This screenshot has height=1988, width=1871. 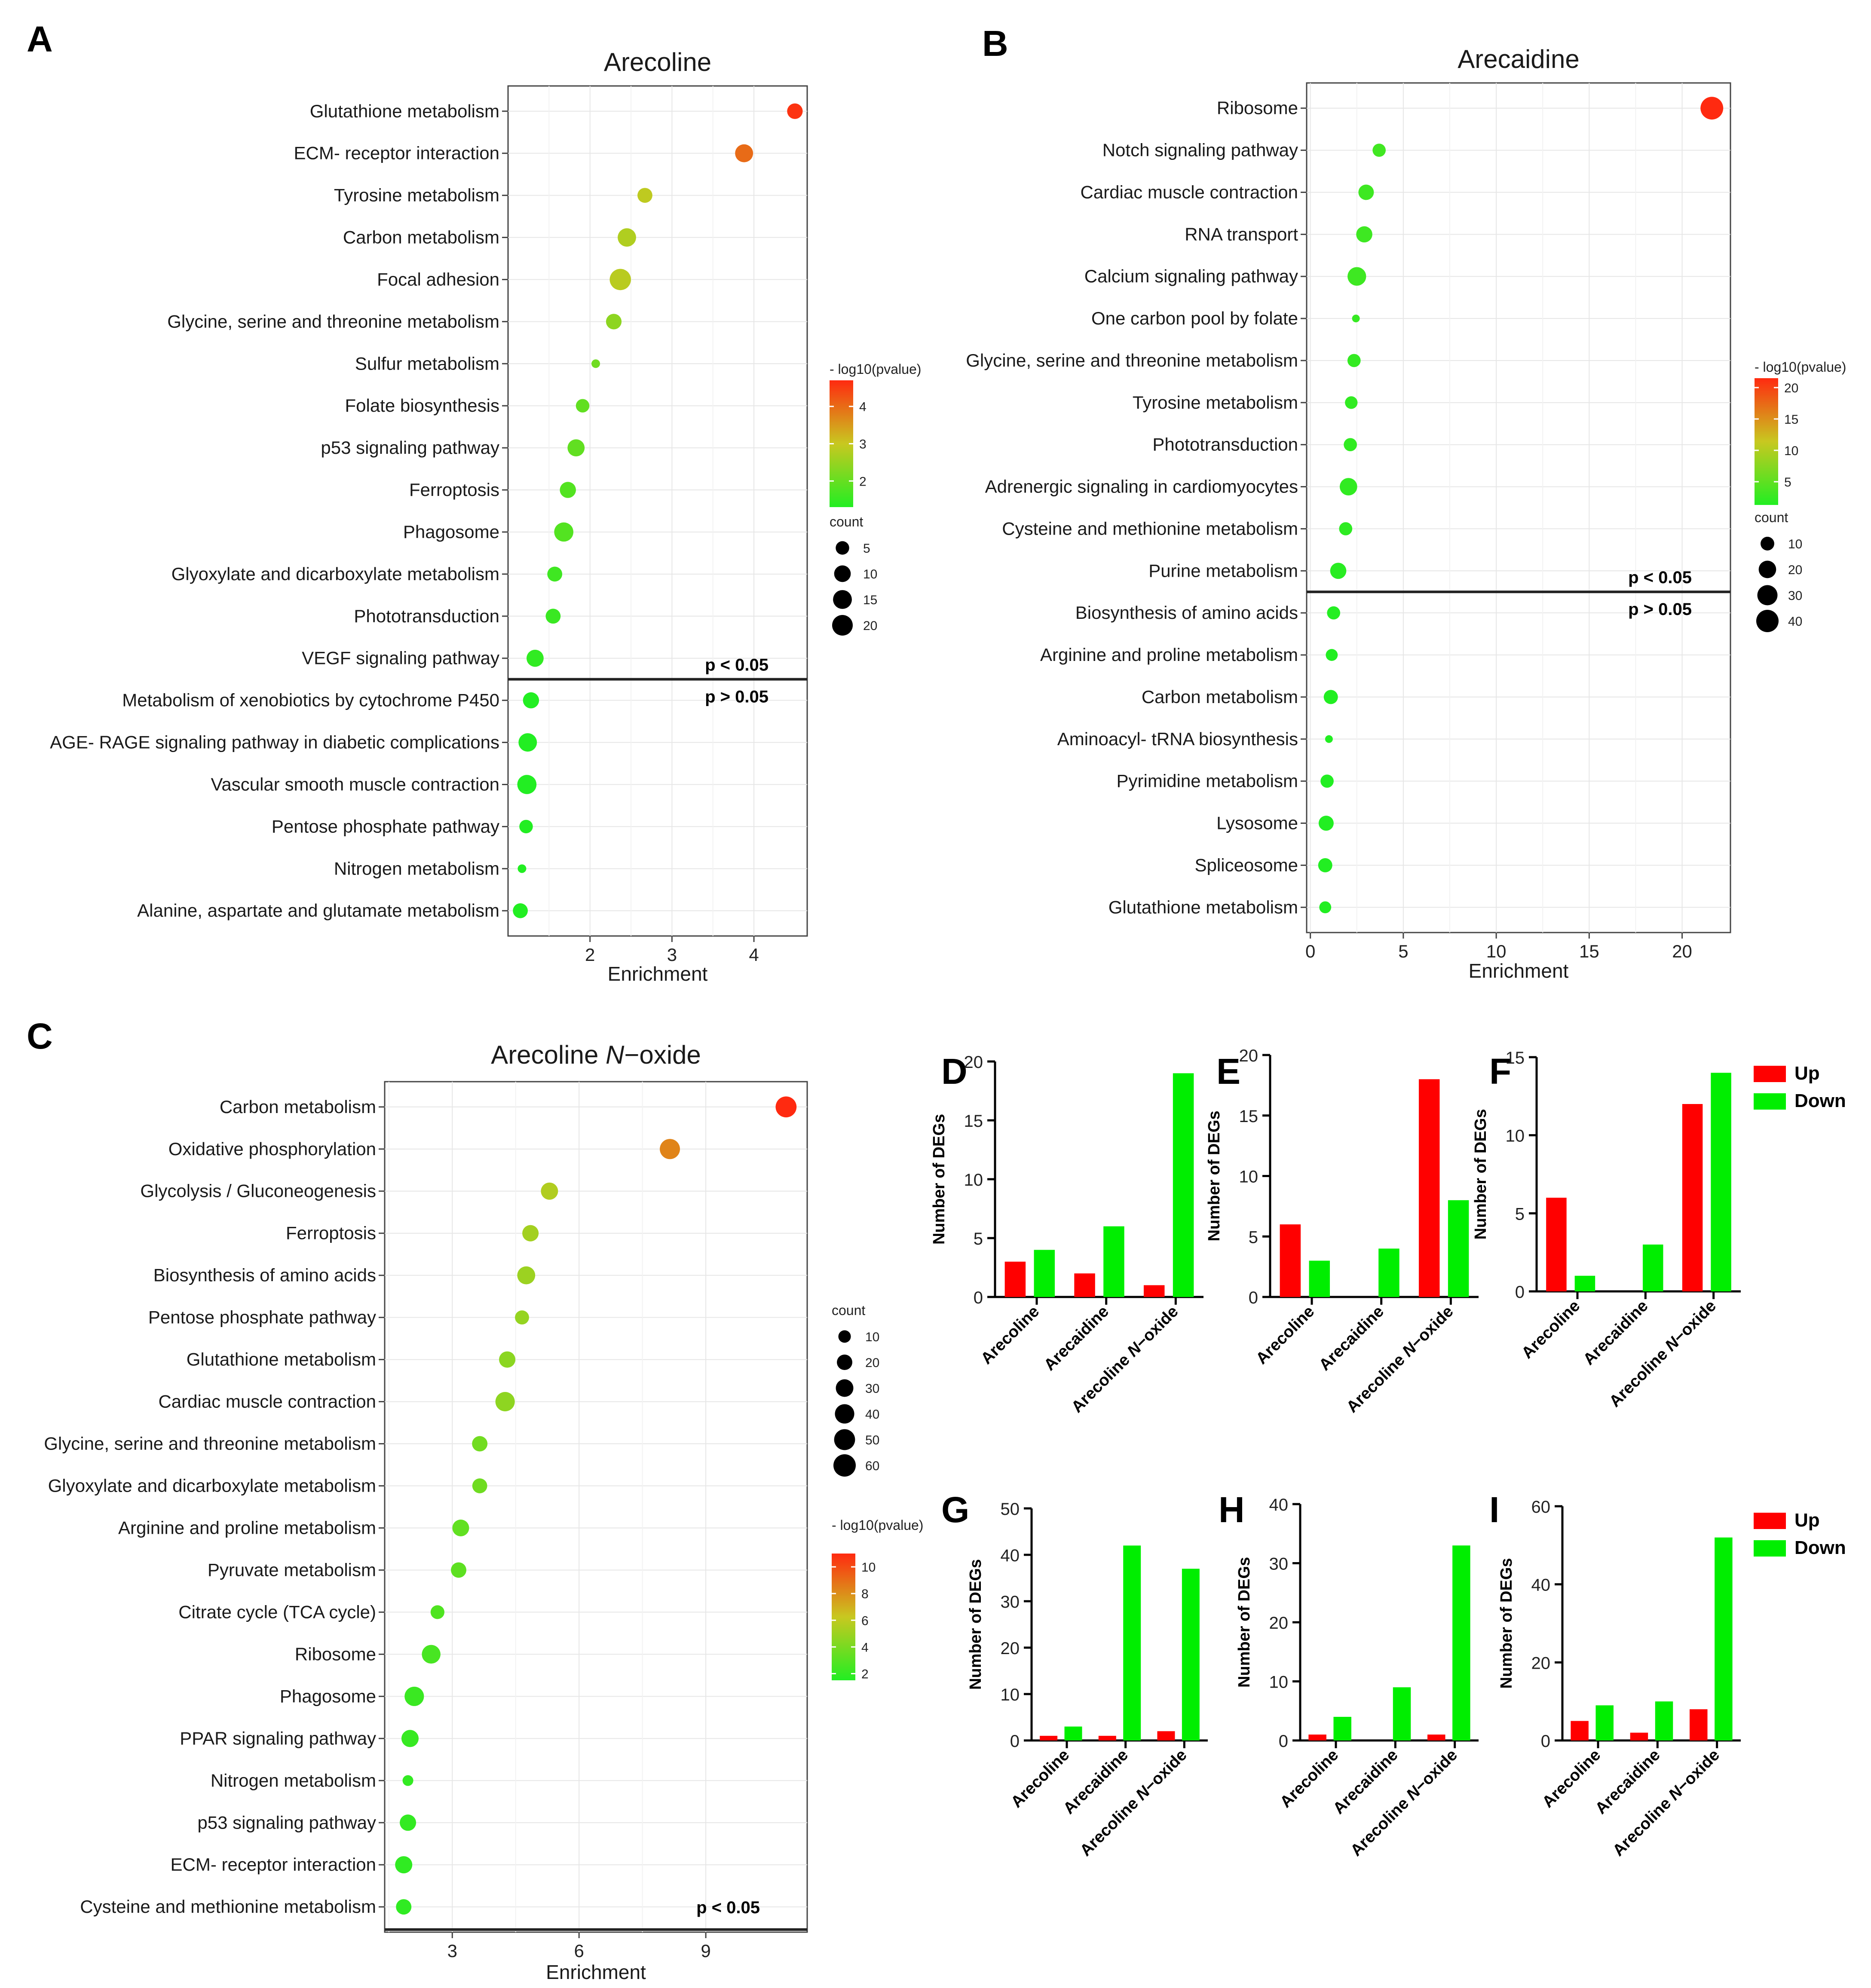 What do you see at coordinates (1770, 1074) in the screenshot?
I see `legend-swatch-up` at bounding box center [1770, 1074].